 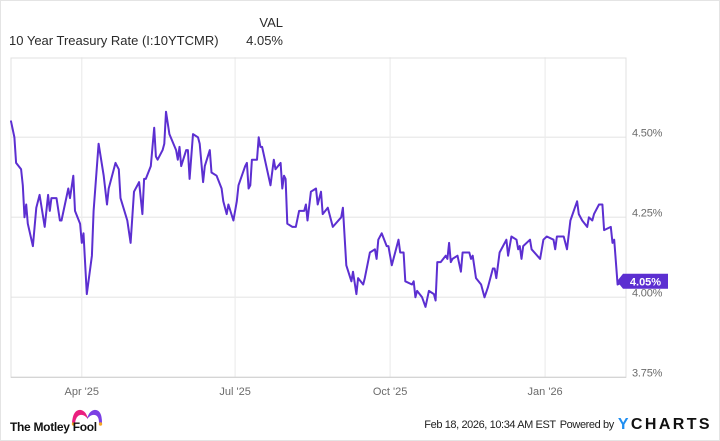 What do you see at coordinates (647, 293) in the screenshot?
I see `y-tick-label: 4.00%` at bounding box center [647, 293].